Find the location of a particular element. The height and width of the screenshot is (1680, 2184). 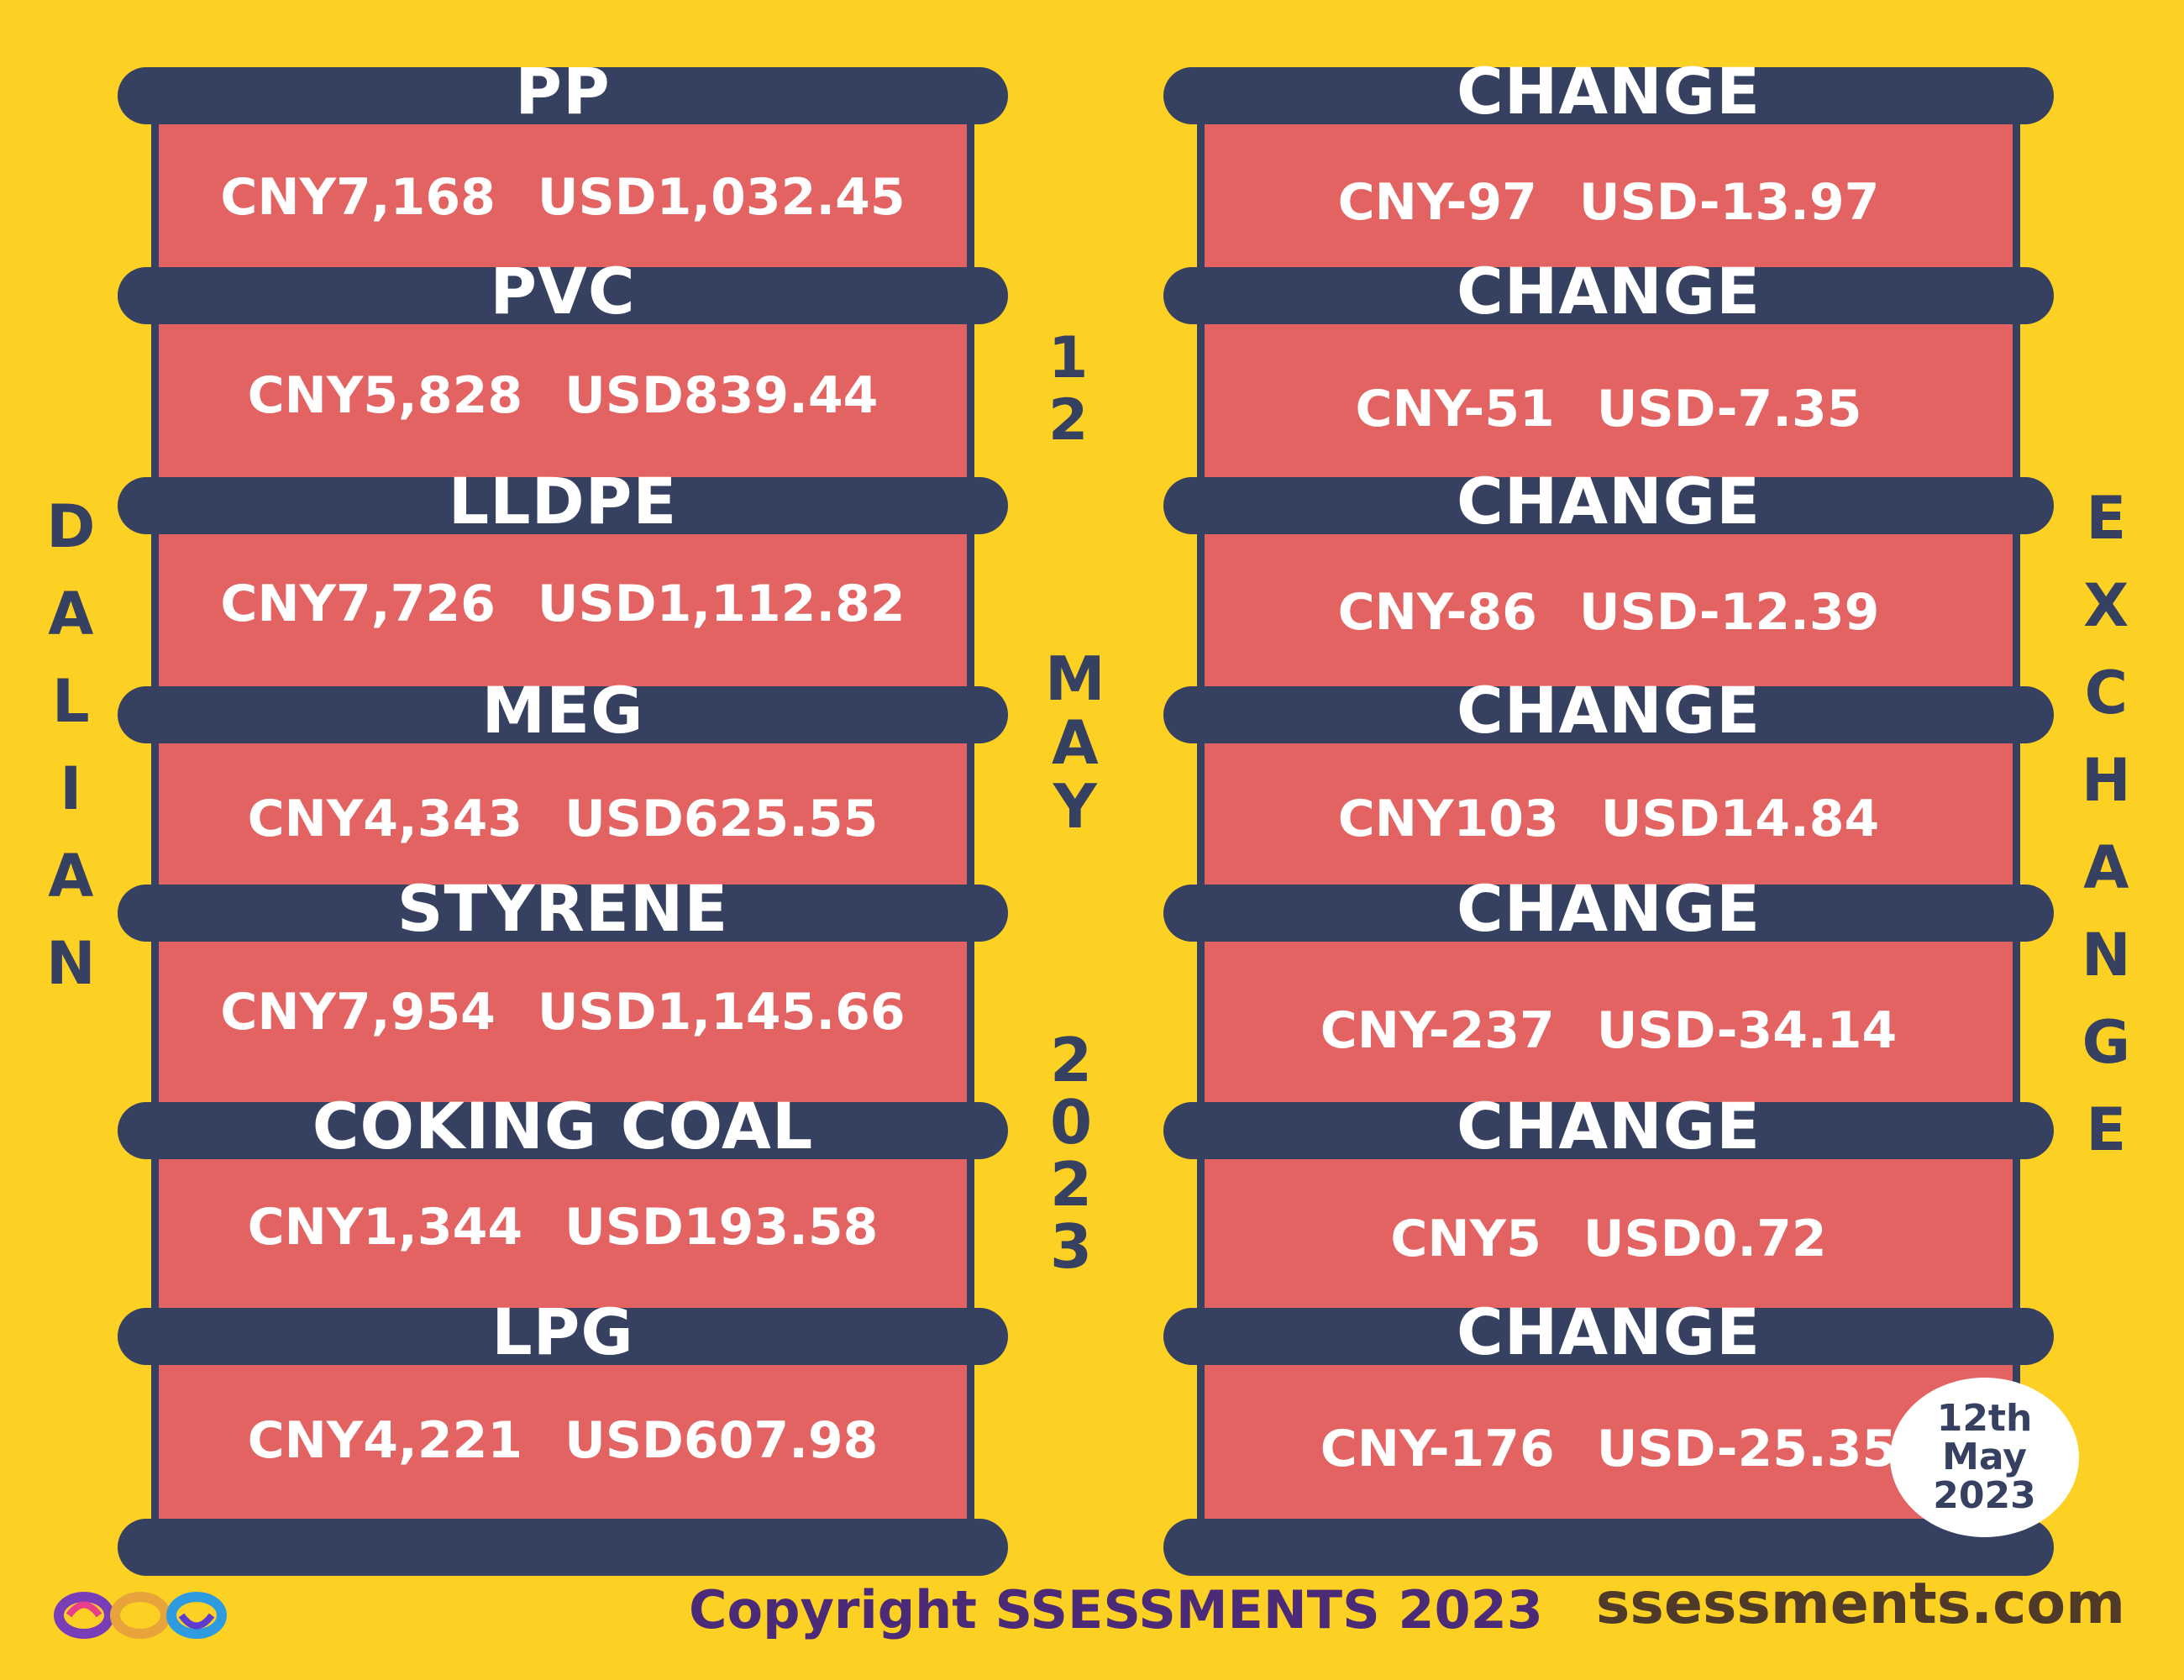

right-title-letter: G is located at coordinates (2106, 1042).